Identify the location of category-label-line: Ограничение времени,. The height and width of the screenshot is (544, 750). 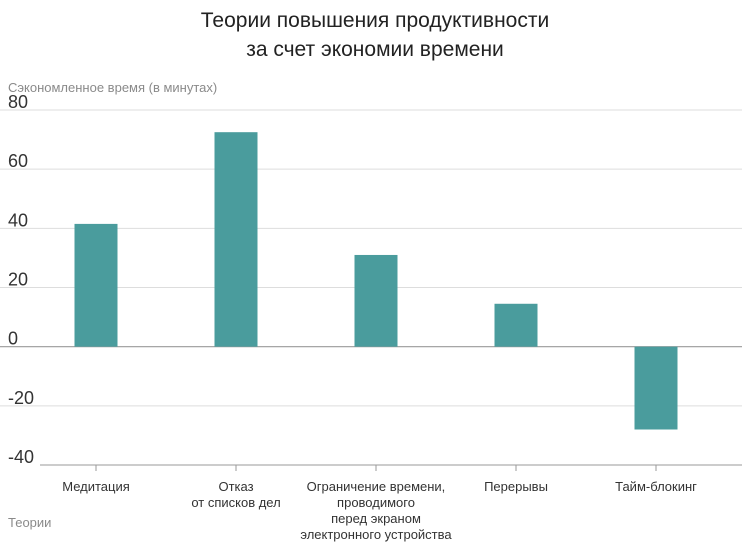
(376, 486).